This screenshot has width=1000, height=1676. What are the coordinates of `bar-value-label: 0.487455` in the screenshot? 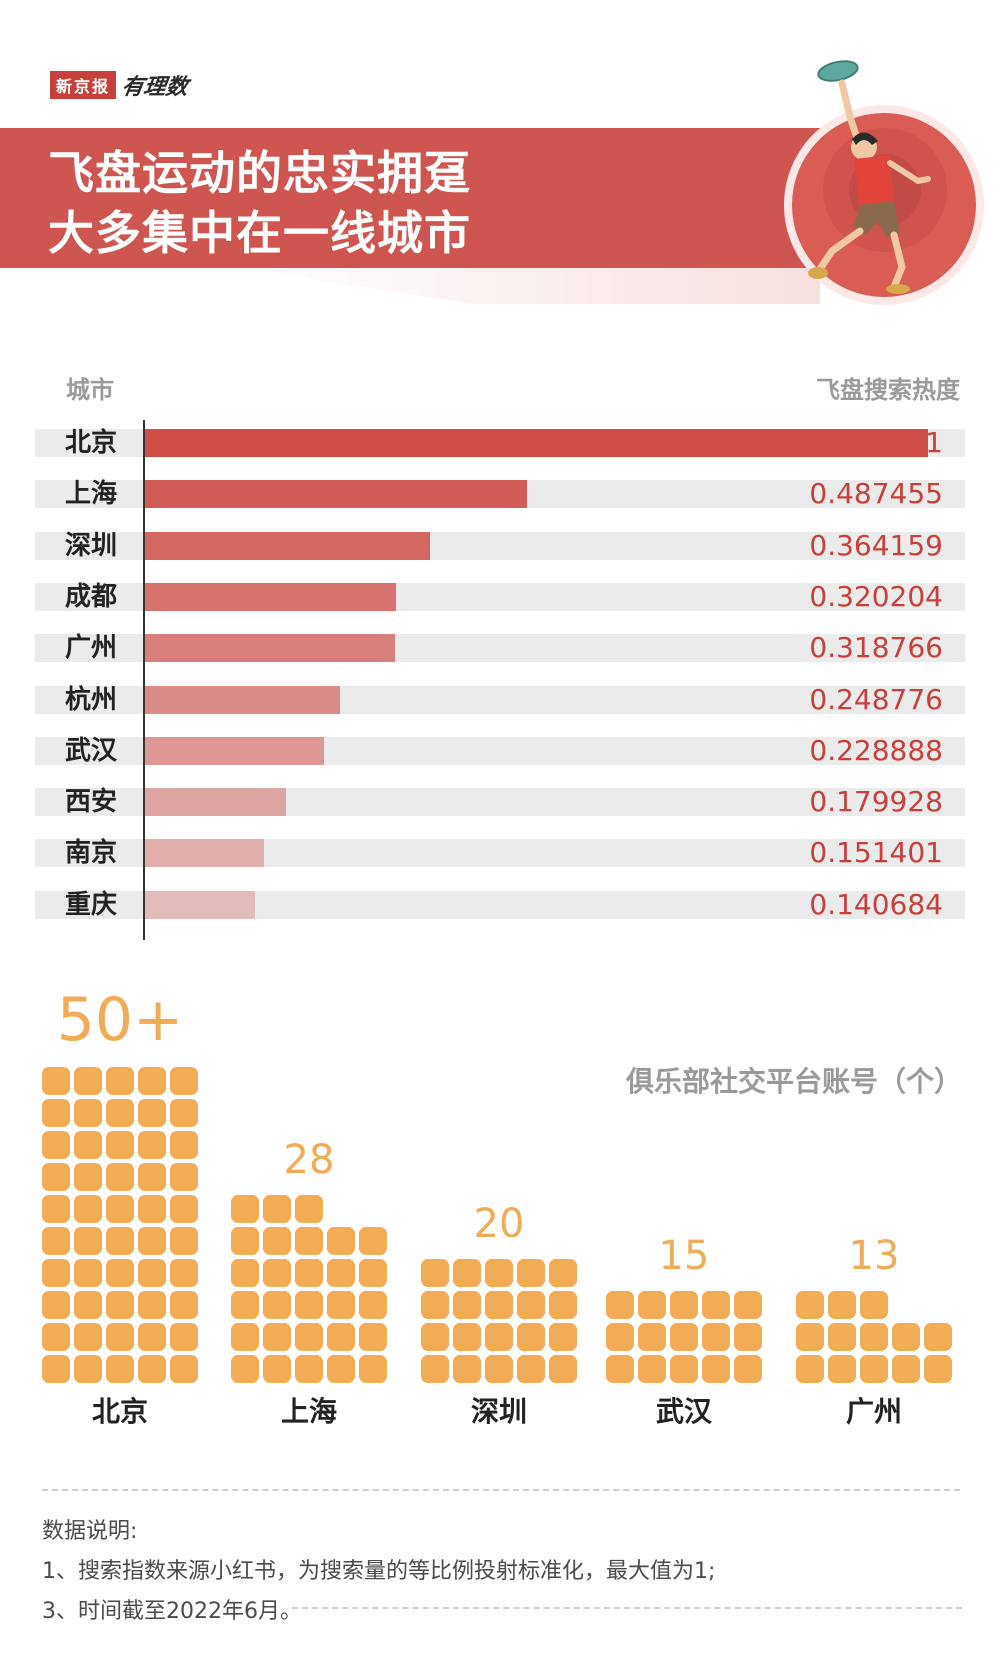 It's located at (876, 494).